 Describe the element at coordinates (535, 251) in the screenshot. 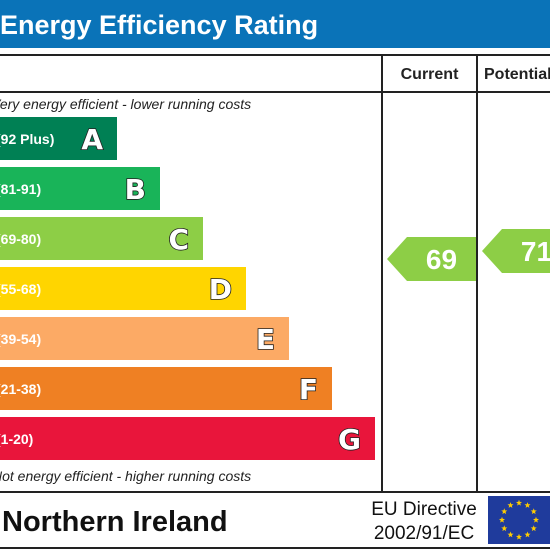

I see `potential-rating-arrow-value: 71` at that location.